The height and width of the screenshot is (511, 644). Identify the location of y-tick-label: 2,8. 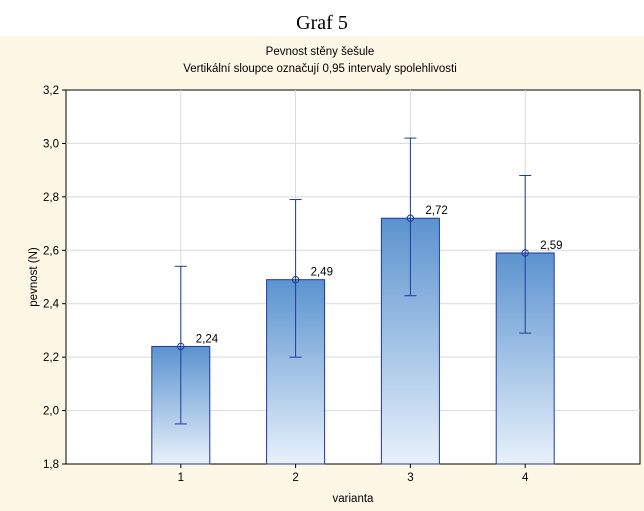
(51, 198).